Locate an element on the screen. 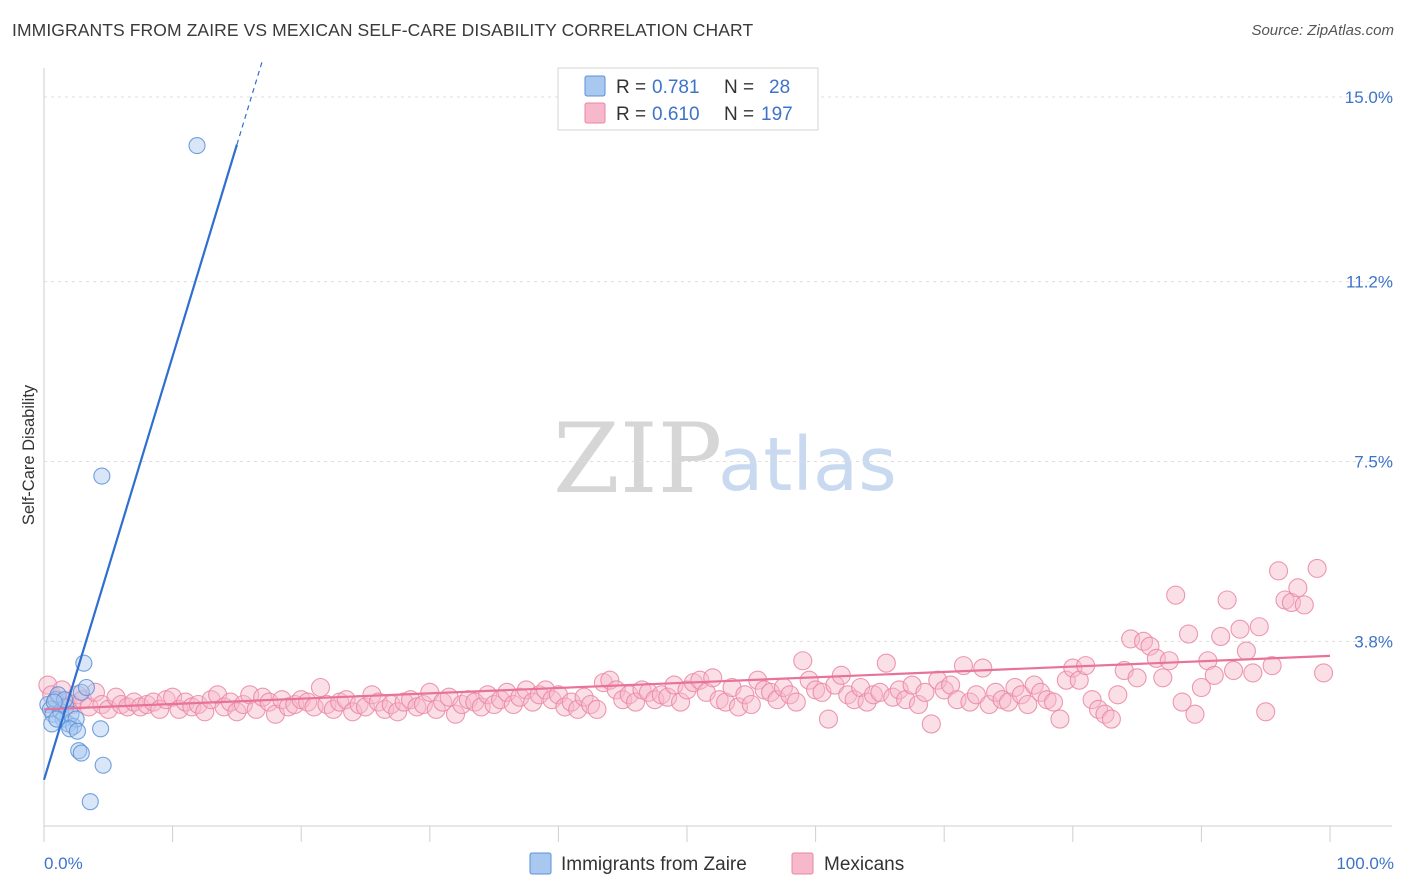  legend-n-label-1: N = is located at coordinates (739, 87).